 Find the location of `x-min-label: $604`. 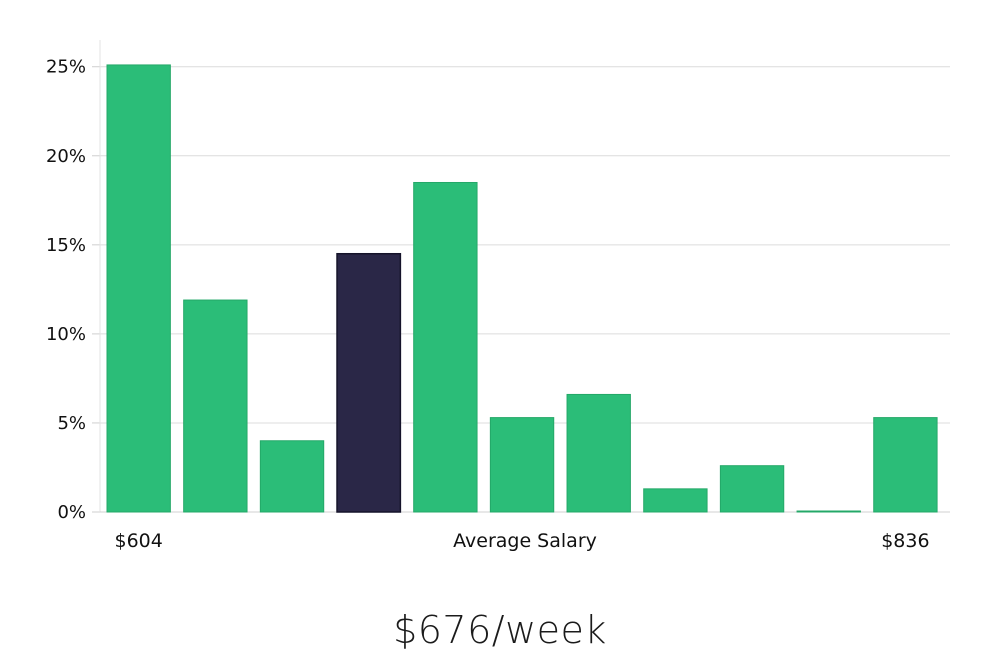

x-min-label: $604 is located at coordinates (139, 541).